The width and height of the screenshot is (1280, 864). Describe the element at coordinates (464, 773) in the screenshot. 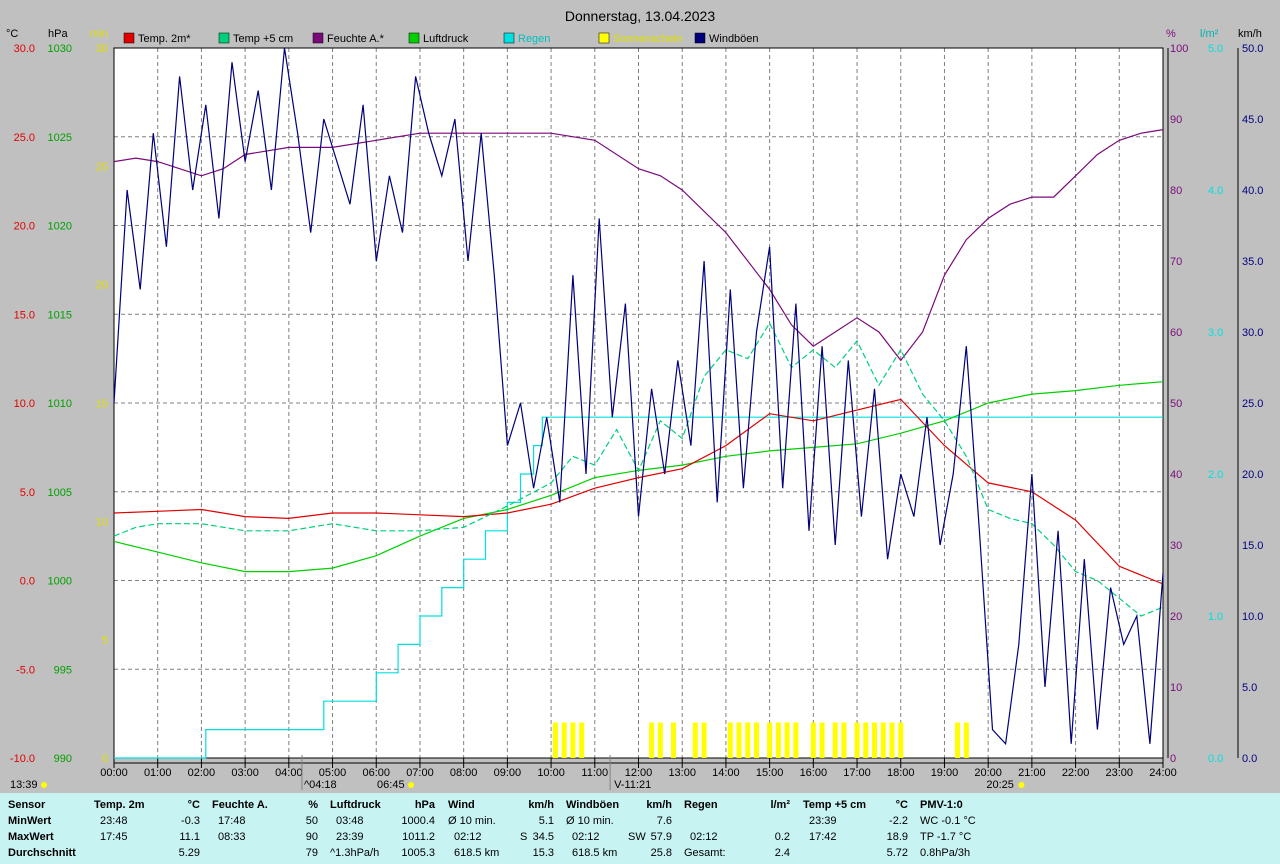

I see `x-tick-label: 08:00` at that location.